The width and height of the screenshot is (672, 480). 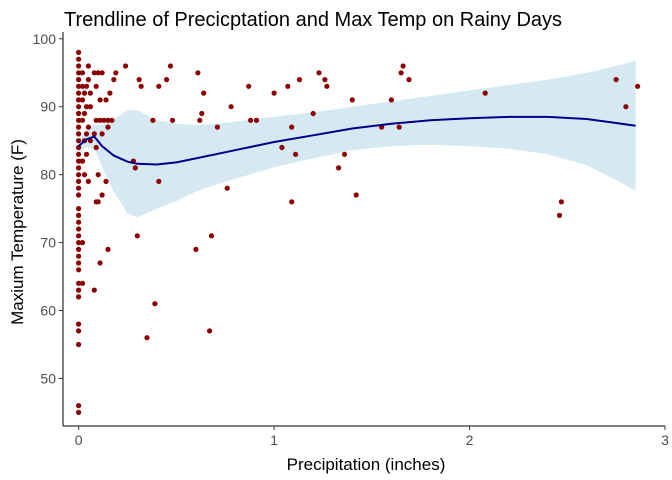 I want to click on y-tick-label: 90, so click(x=48, y=107).